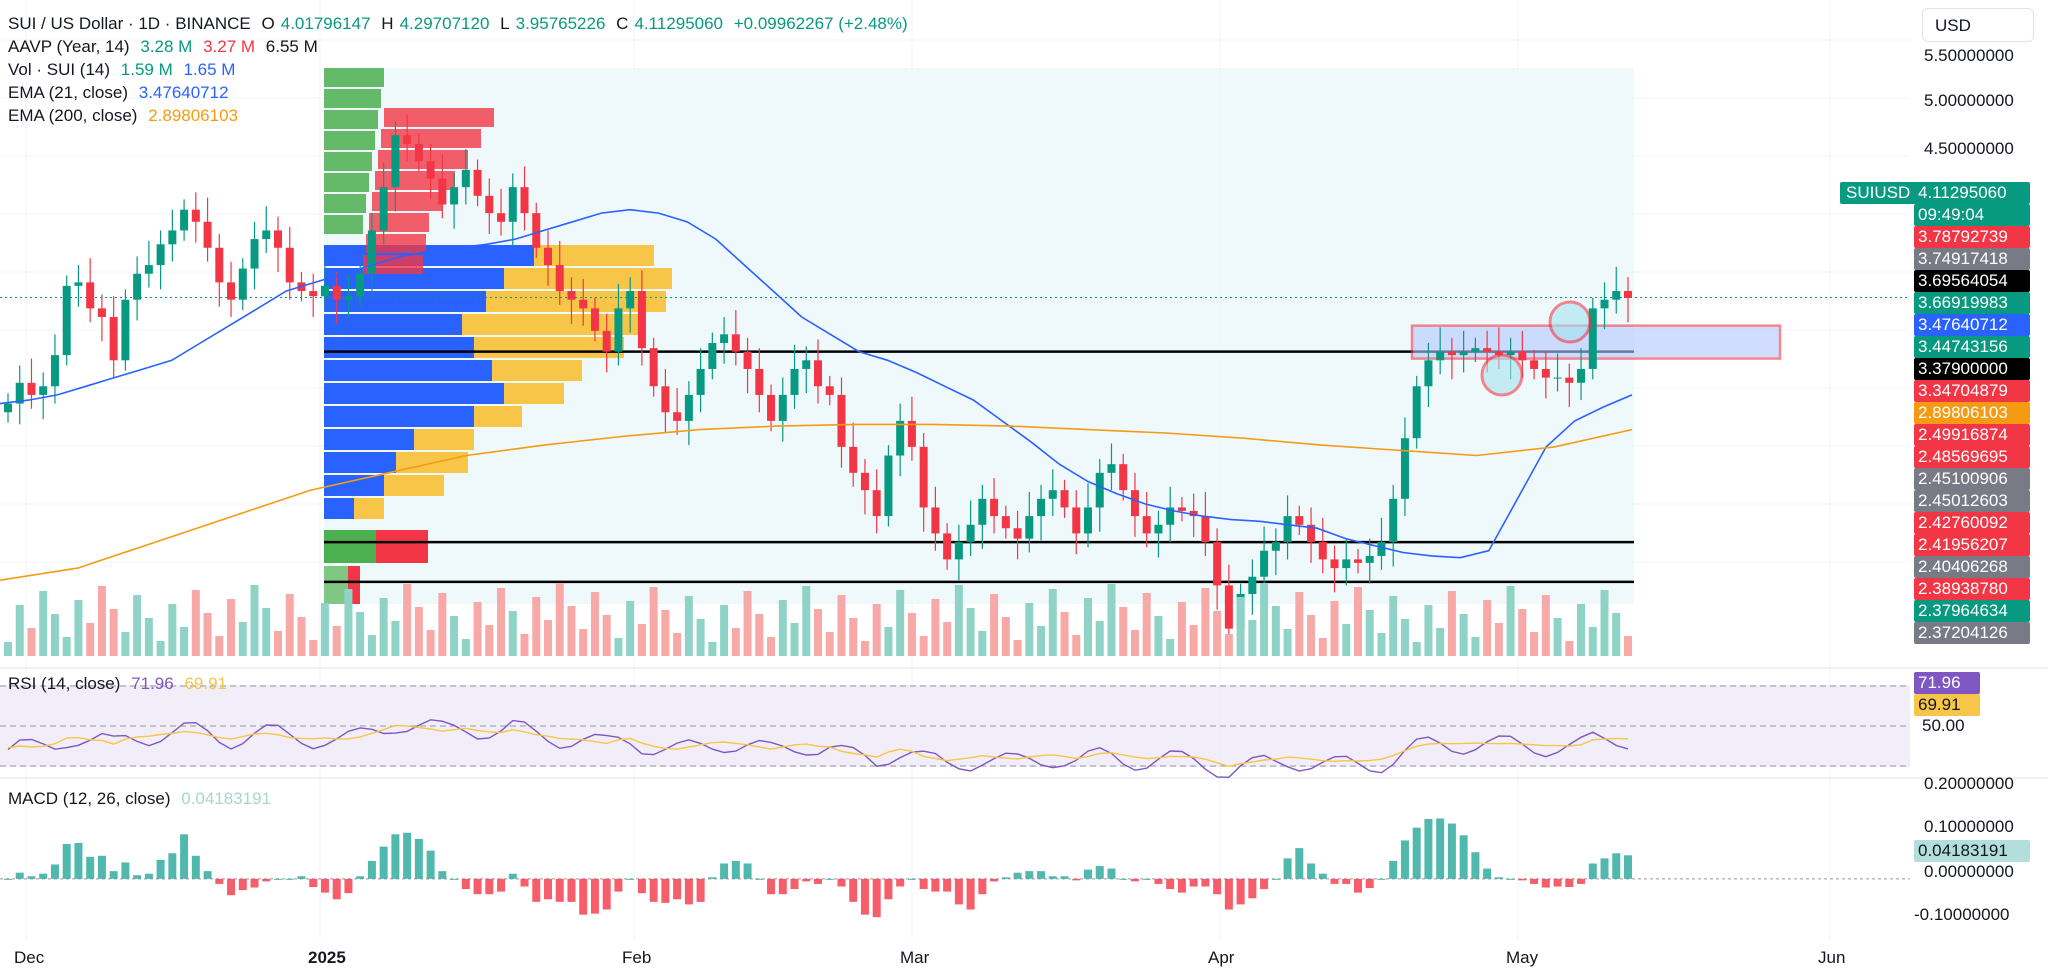 This screenshot has width=2048, height=978. Describe the element at coordinates (1978, 25) in the screenshot. I see `currency-selector: USD` at that location.